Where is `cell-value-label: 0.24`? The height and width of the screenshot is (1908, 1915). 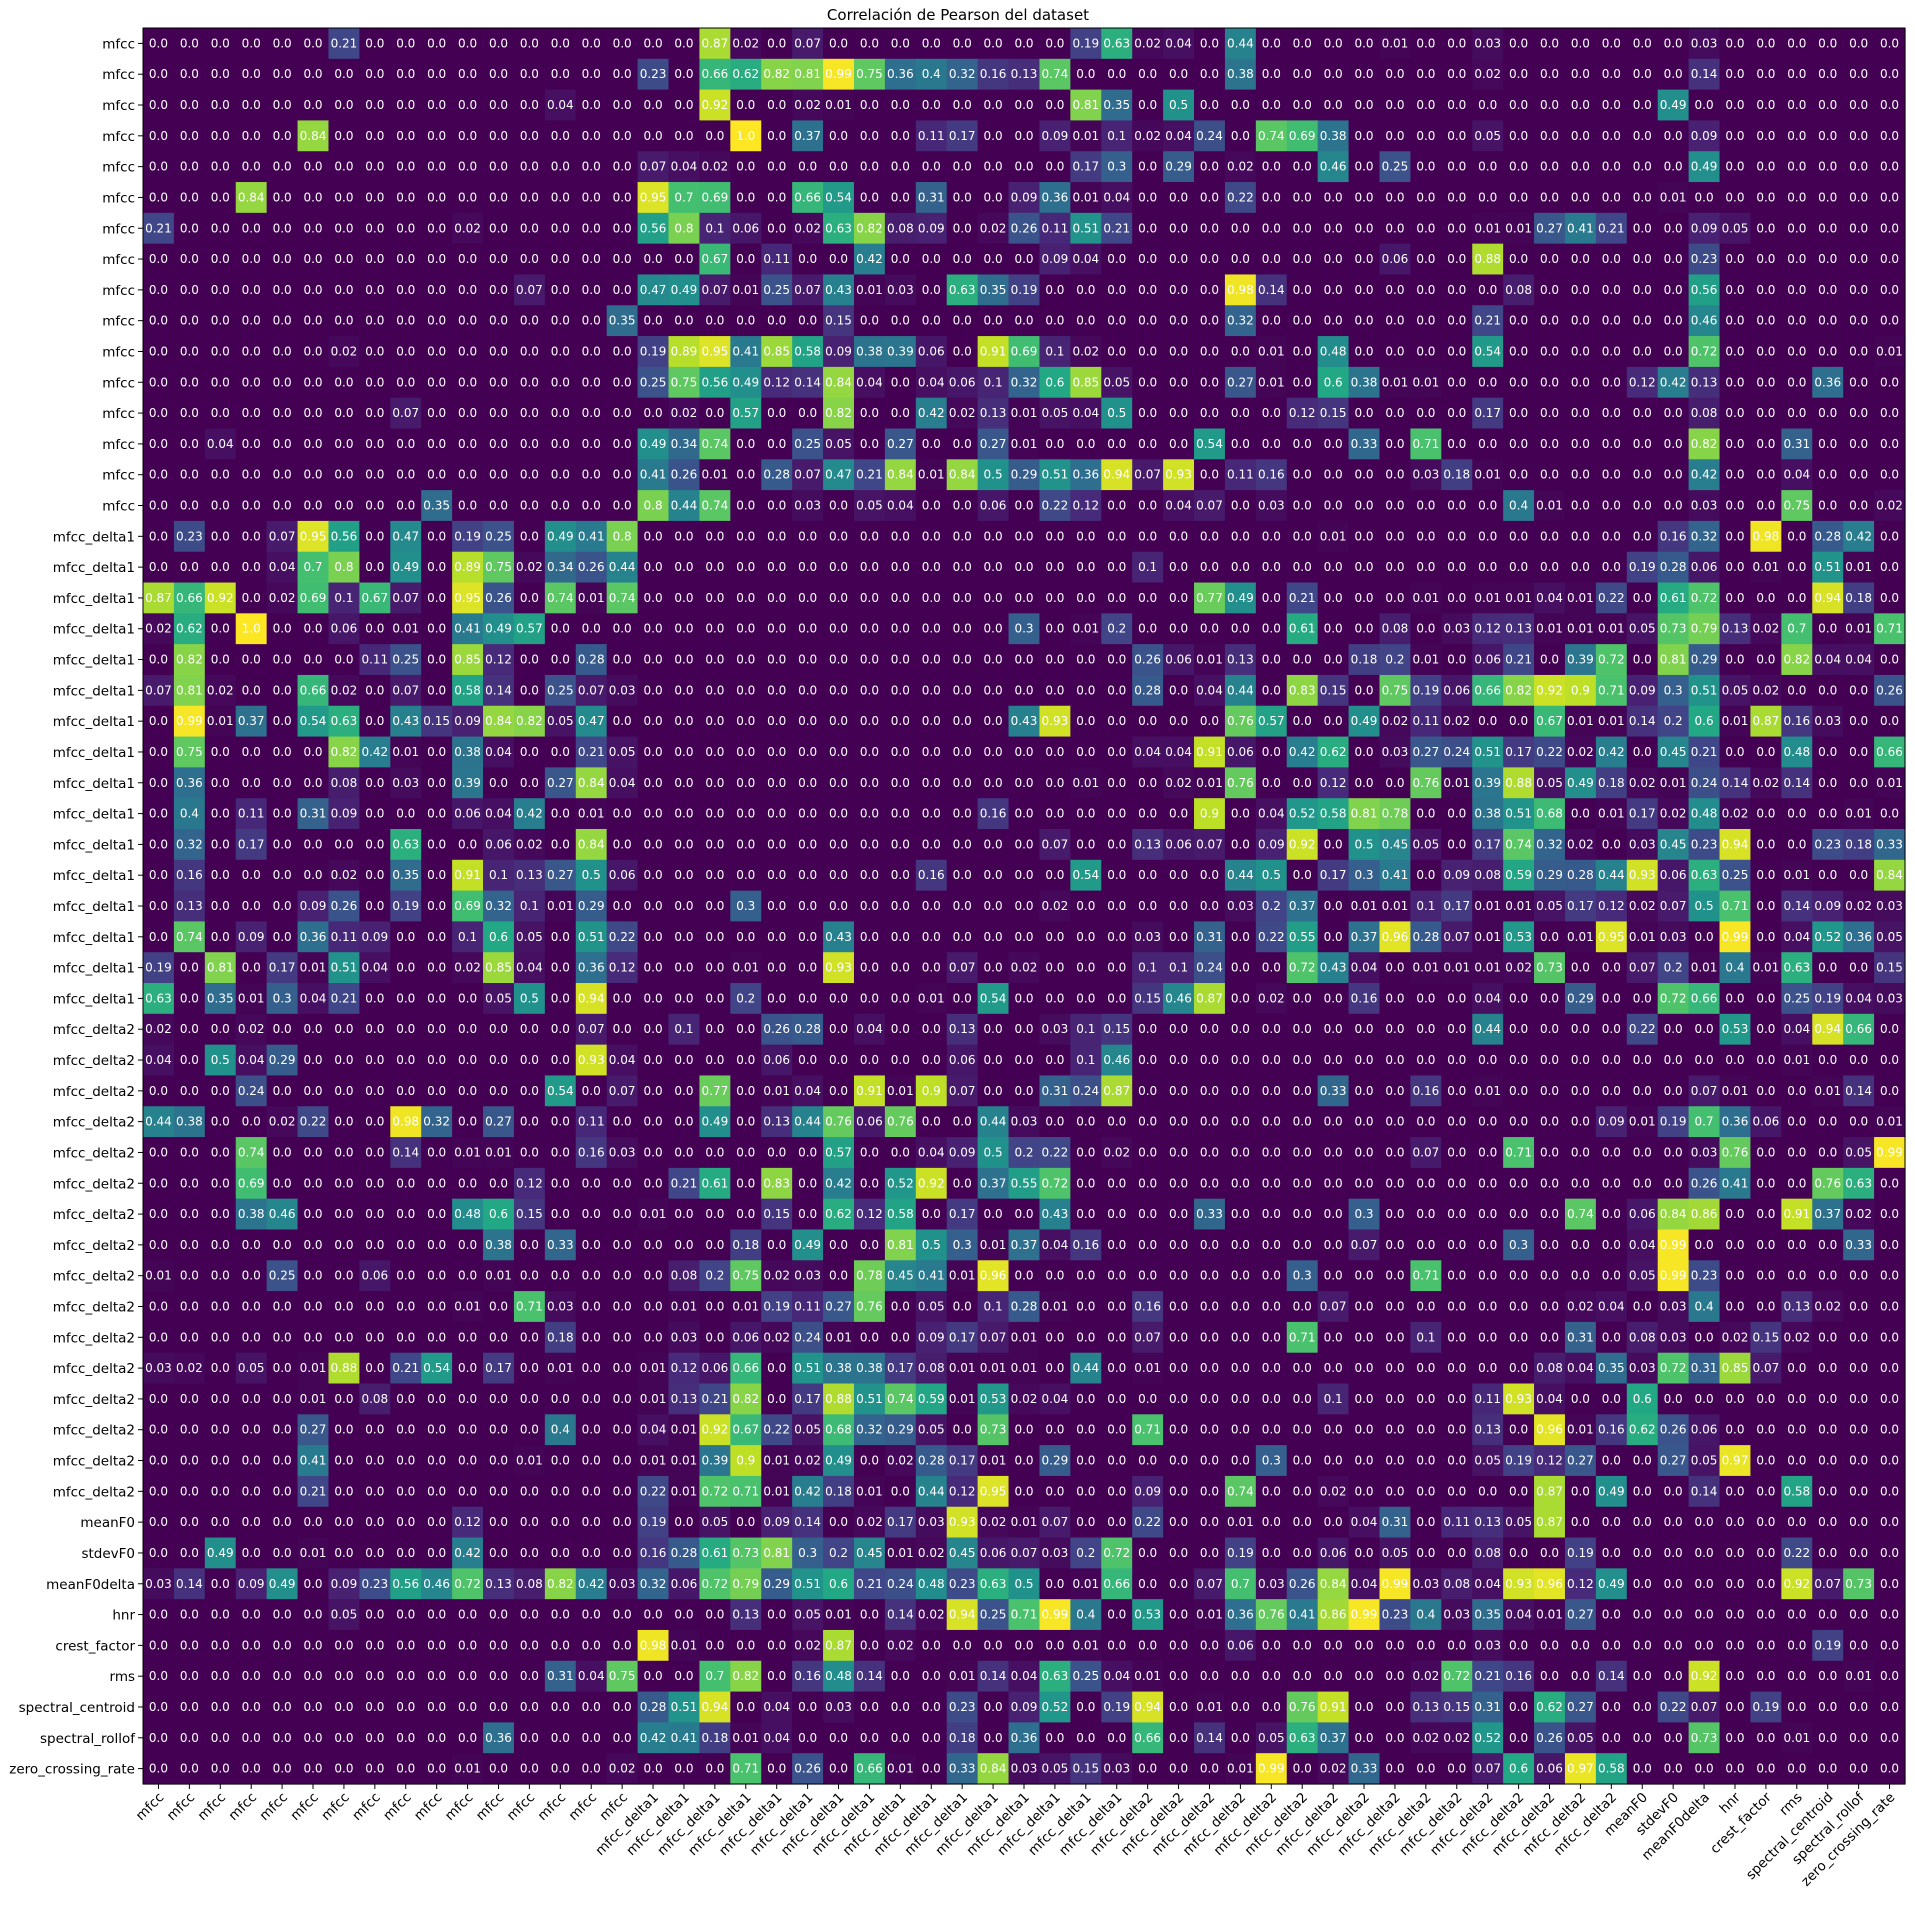 cell-value-label: 0.24 is located at coordinates (1209, 968).